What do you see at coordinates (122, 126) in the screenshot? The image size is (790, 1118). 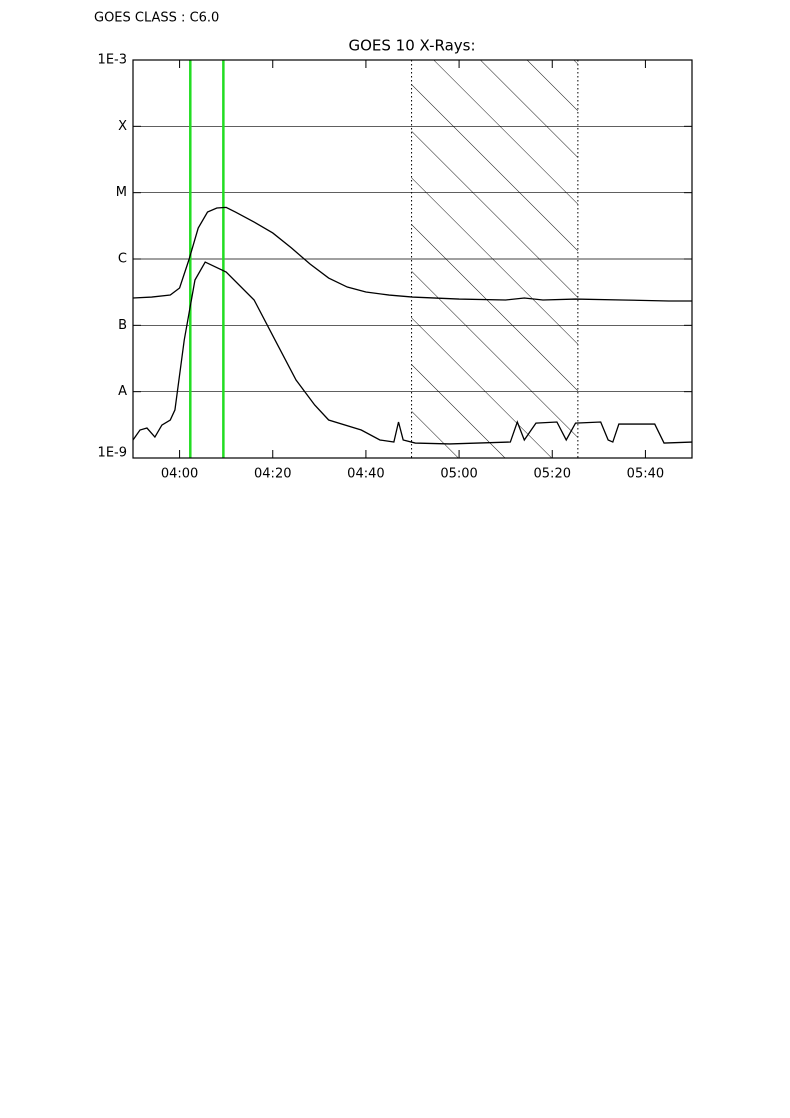 I see `y-tick-label: X` at bounding box center [122, 126].